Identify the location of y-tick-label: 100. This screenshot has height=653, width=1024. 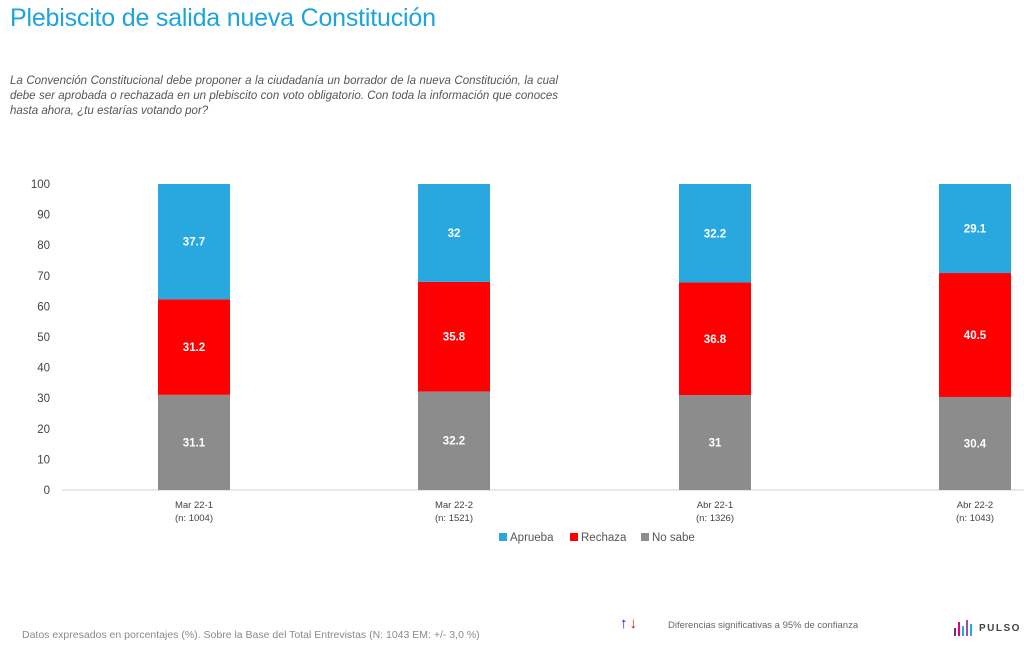
(40, 185).